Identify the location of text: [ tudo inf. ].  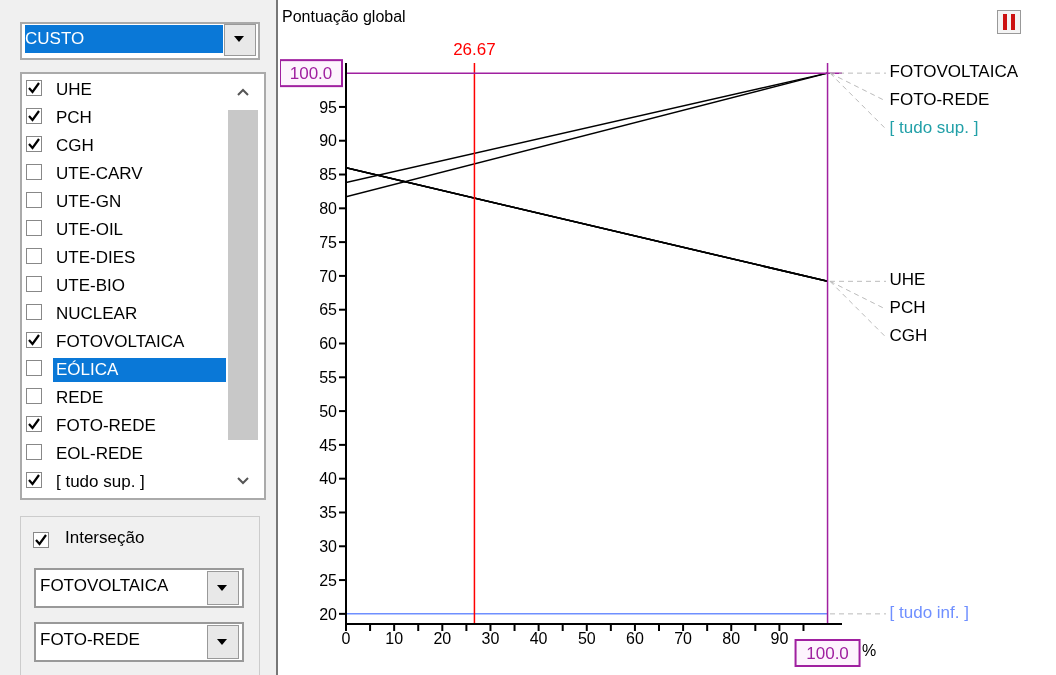
(929, 612).